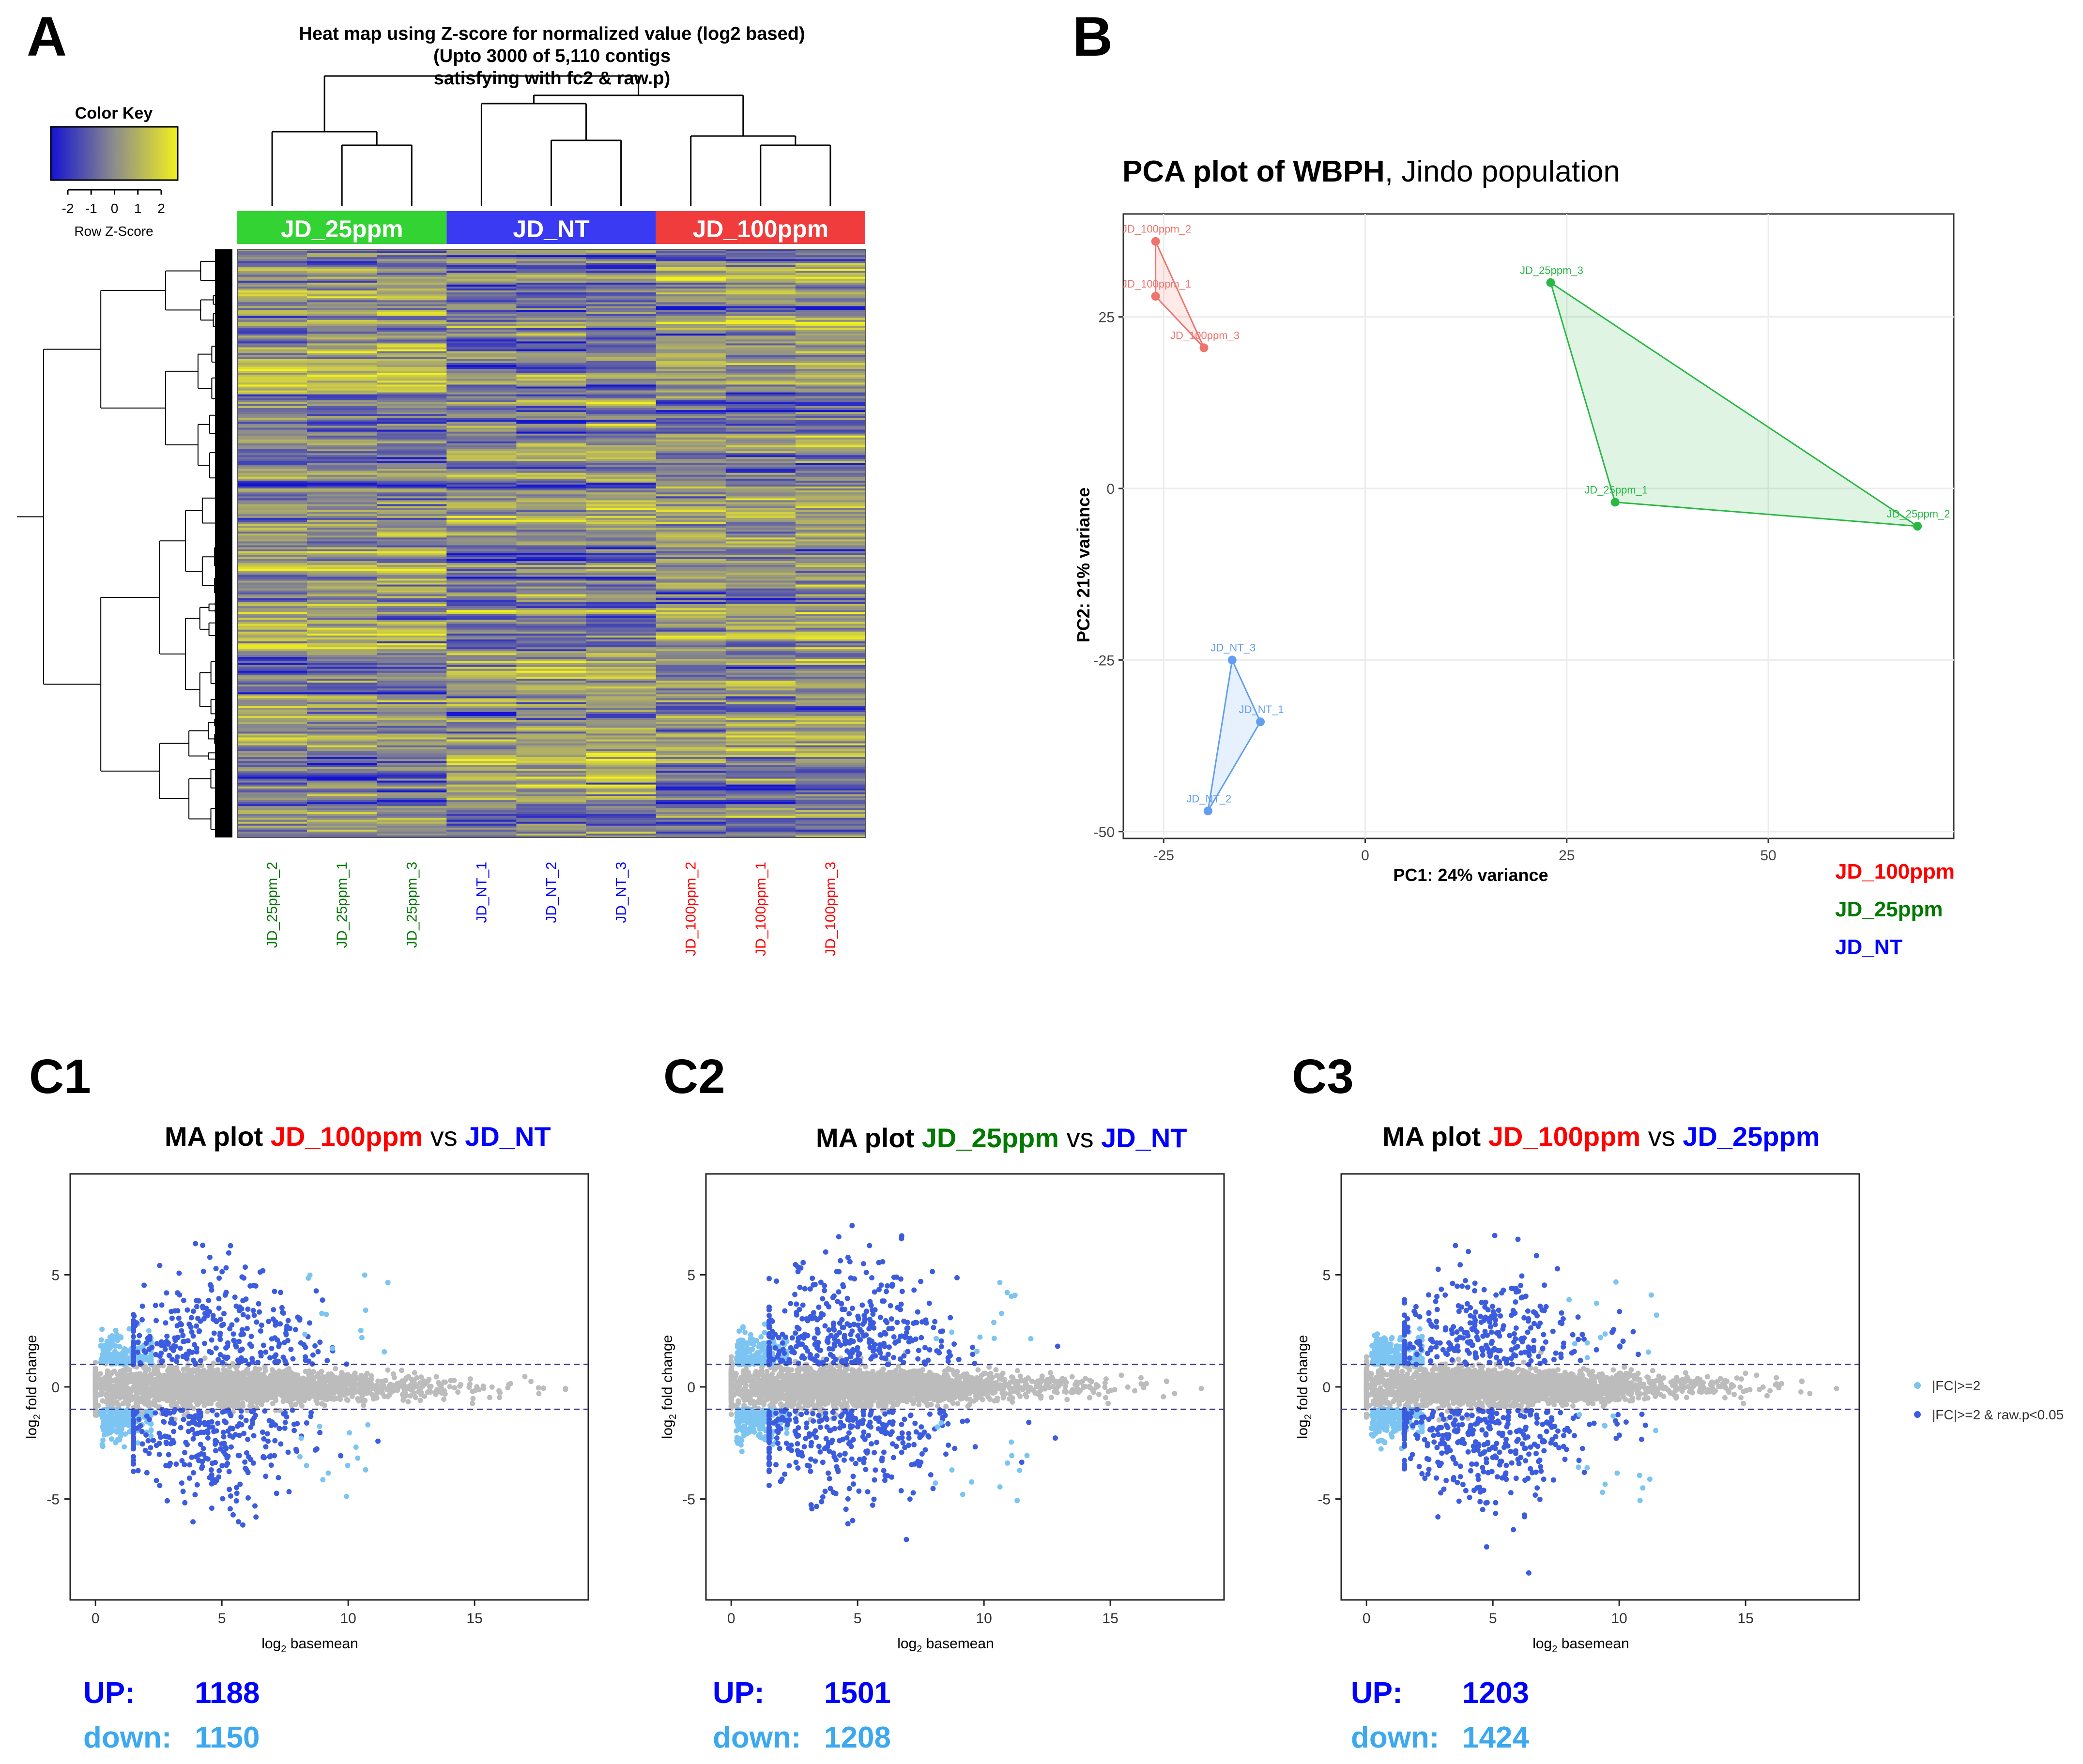  I want to click on color-key-ticks: -2 -1 0 1 2, so click(113, 203).